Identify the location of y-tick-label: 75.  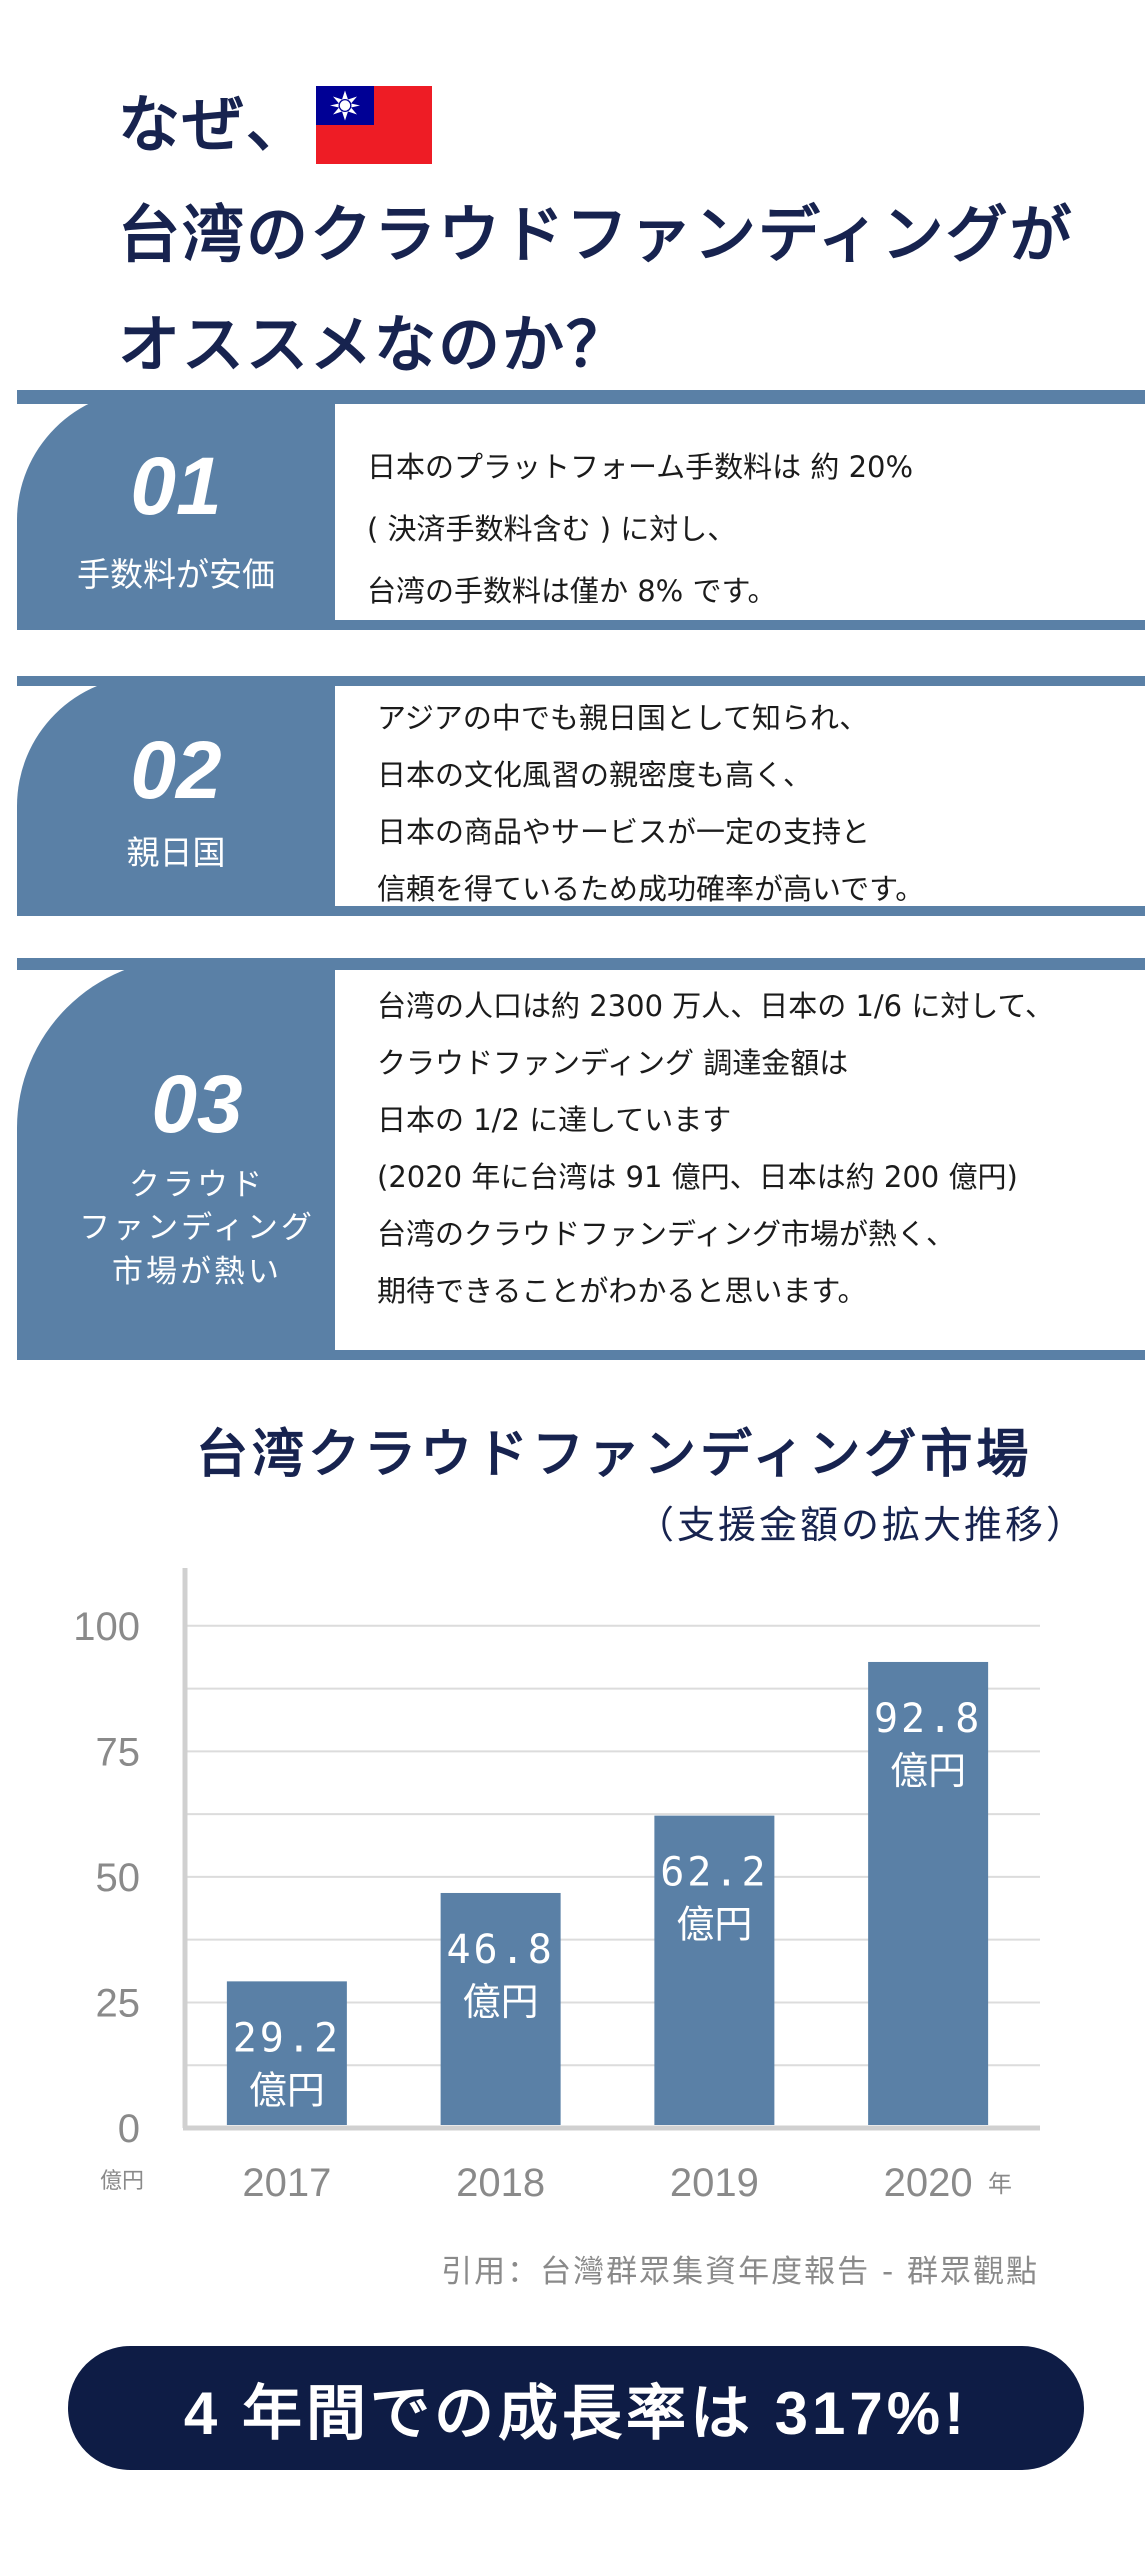
(118, 1752).